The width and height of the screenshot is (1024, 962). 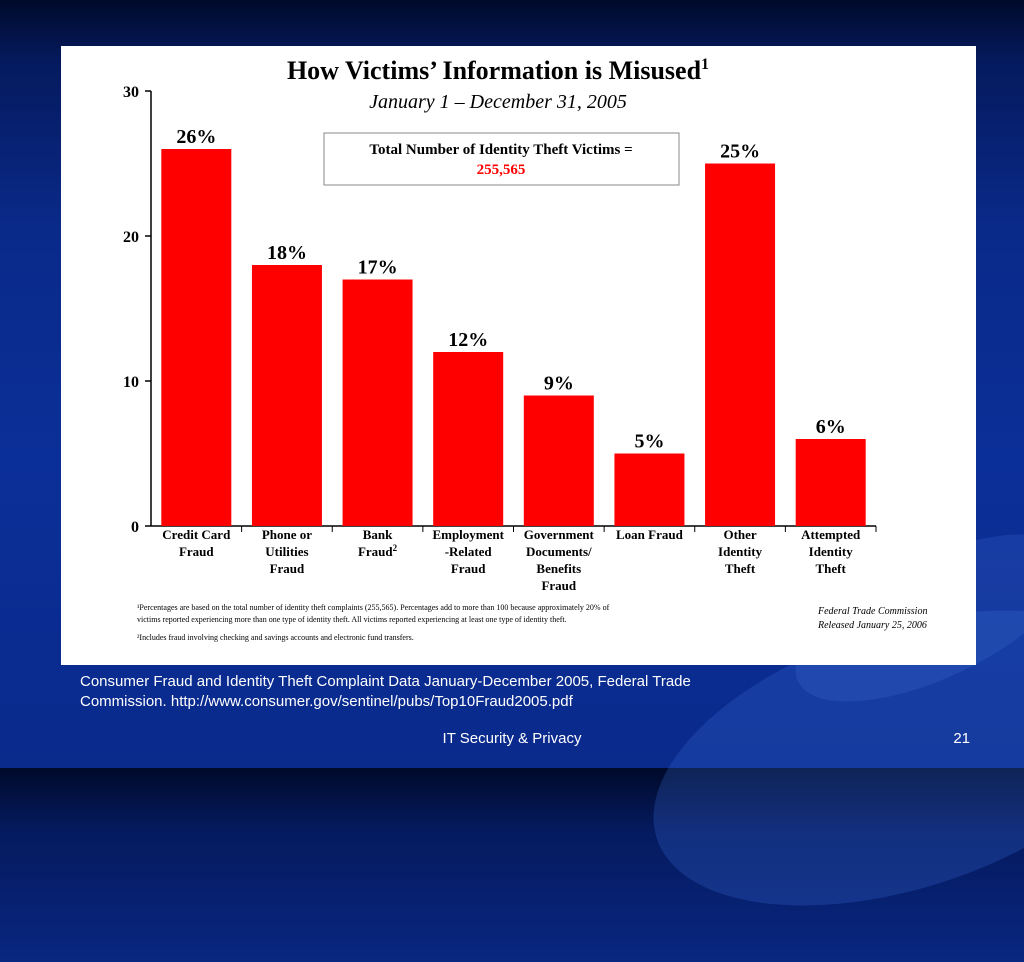 What do you see at coordinates (740, 152) in the screenshot?
I see `data-label: 25%` at bounding box center [740, 152].